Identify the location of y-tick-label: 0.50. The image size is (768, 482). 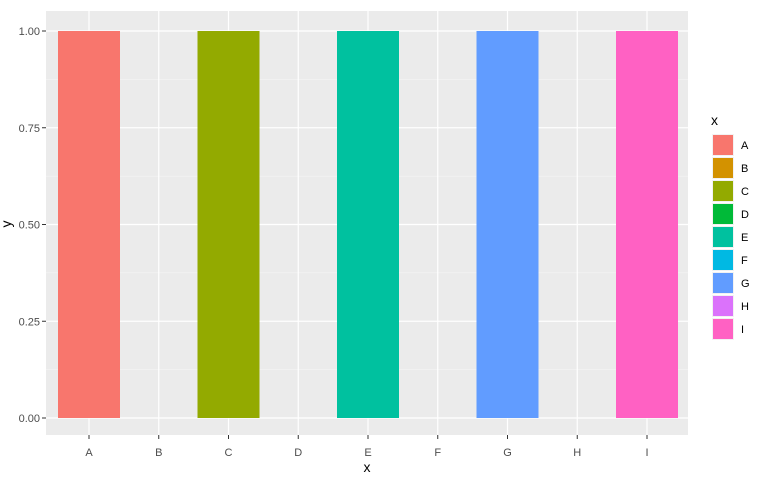
(29, 226).